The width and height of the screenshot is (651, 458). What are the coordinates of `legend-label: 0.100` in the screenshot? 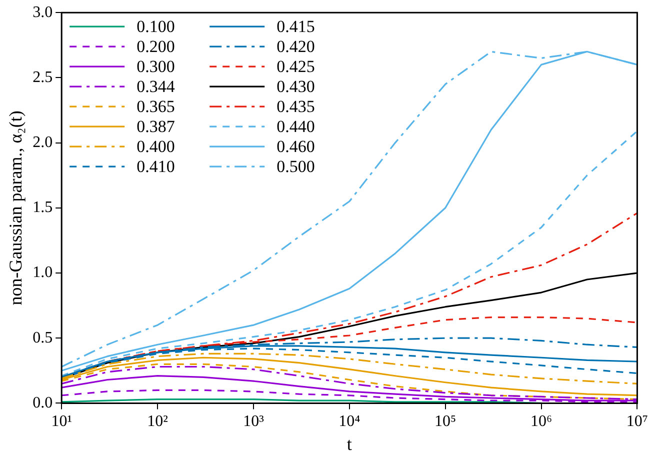 It's located at (155, 26).